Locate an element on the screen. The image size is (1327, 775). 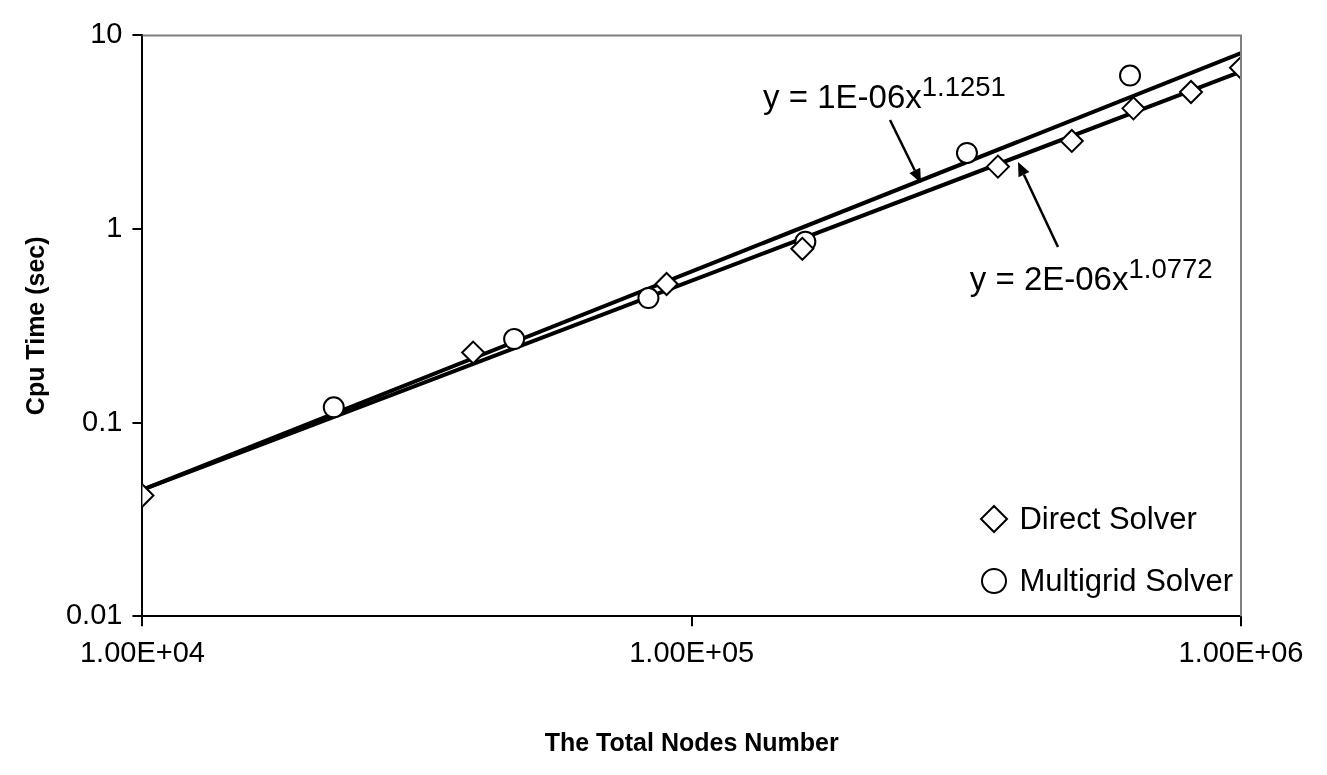
x-tick-label: 1.00E+04 is located at coordinates (142, 651).